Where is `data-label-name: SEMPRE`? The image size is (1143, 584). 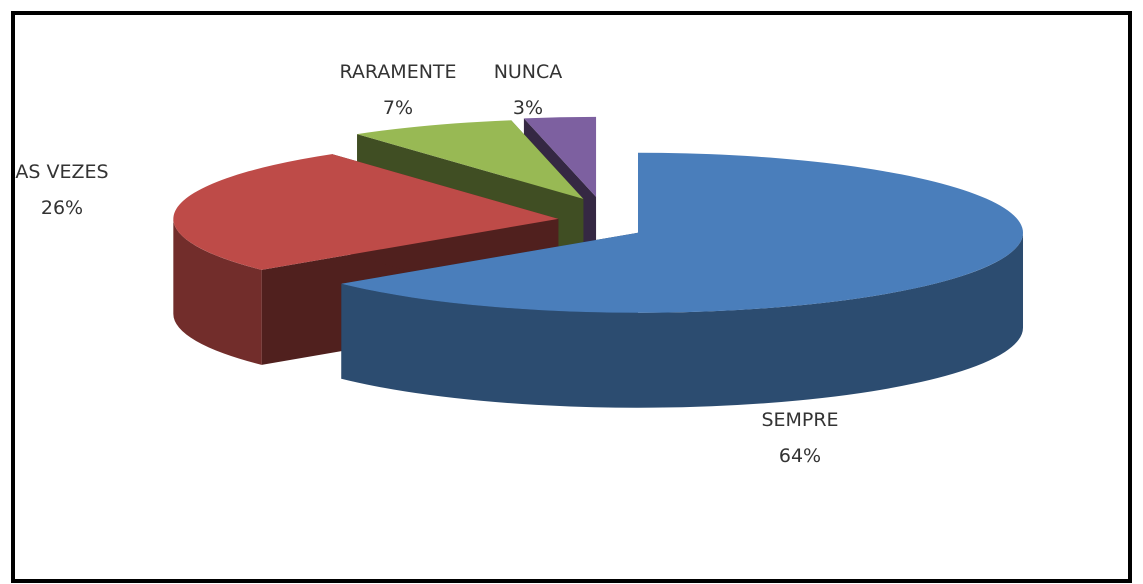
data-label-name: SEMPRE is located at coordinates (799, 420).